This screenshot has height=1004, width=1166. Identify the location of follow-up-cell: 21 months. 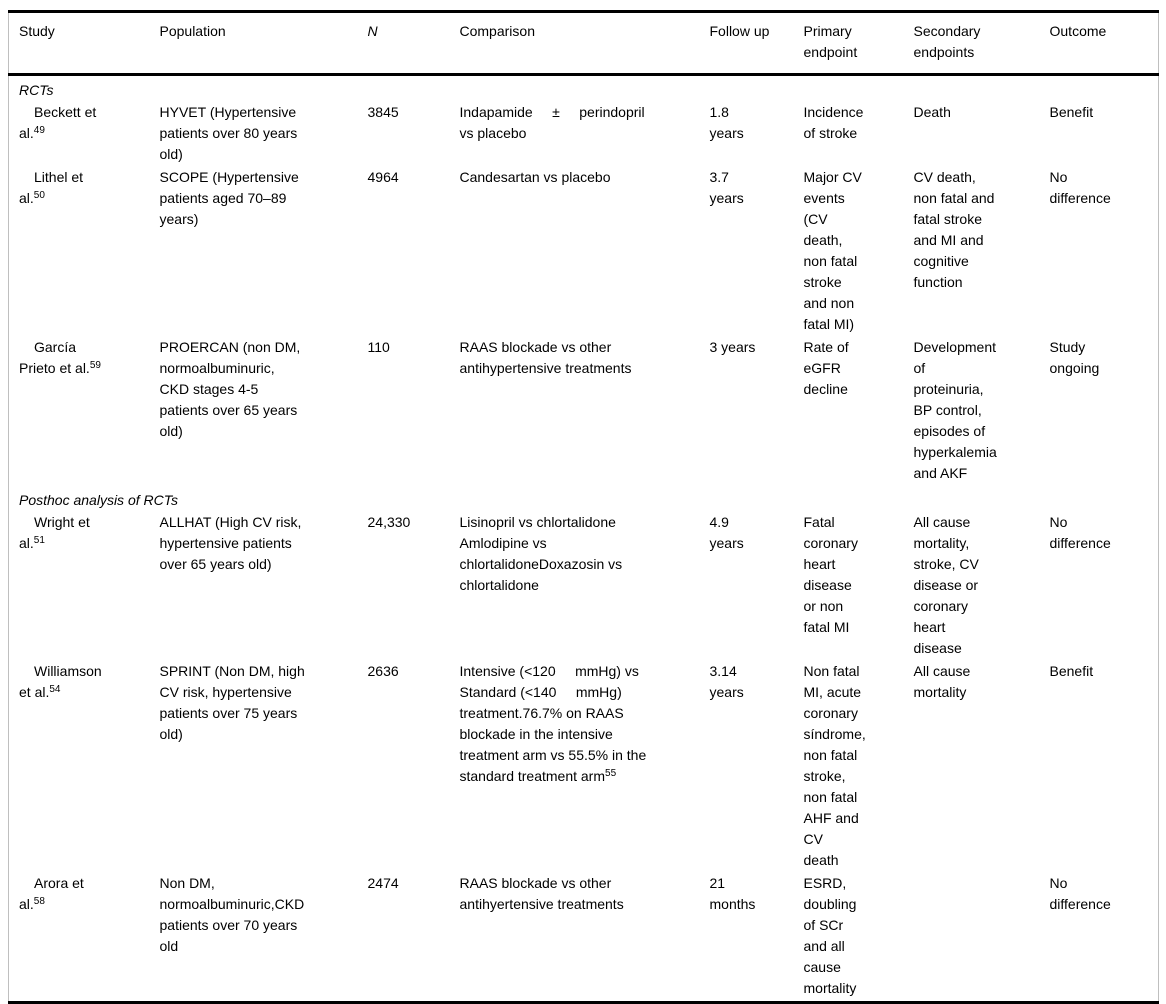
(732, 893).